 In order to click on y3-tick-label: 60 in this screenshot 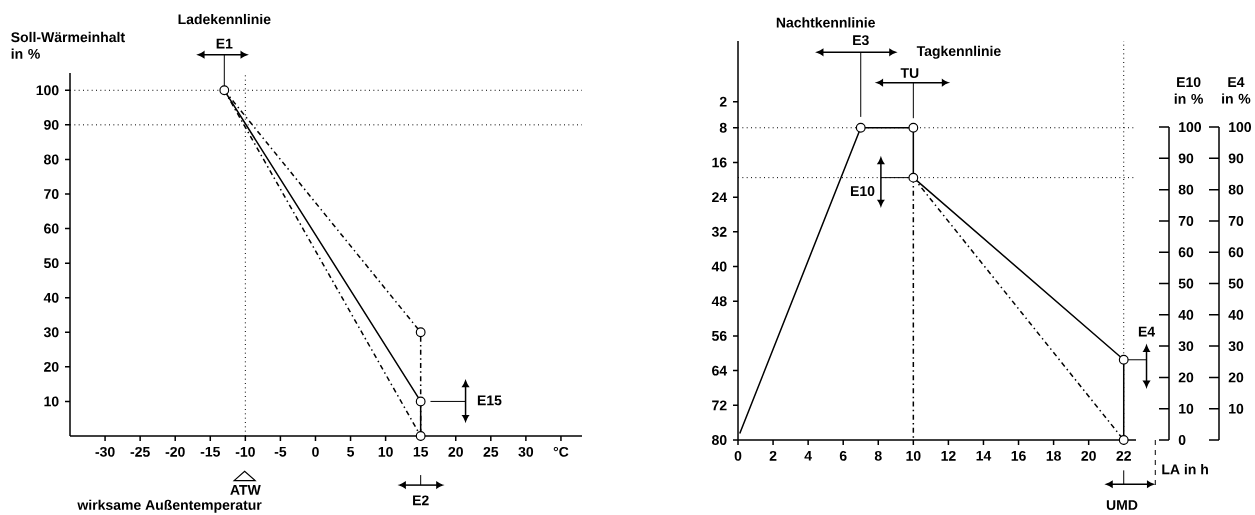, I will do `click(1236, 252)`.